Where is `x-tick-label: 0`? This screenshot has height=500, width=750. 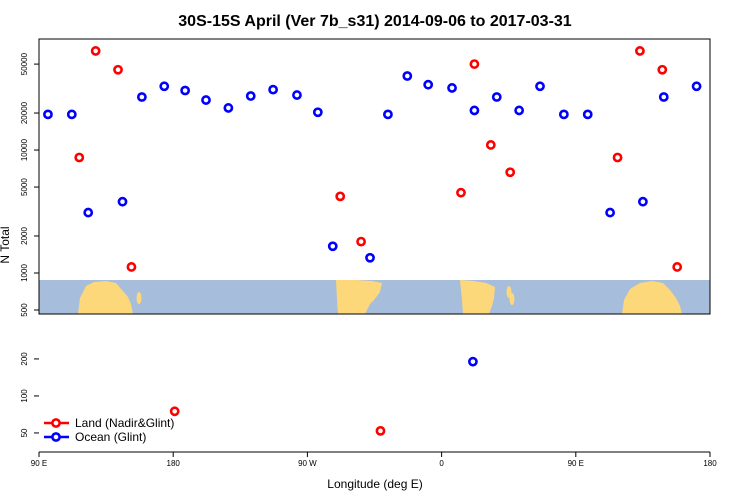 x-tick-label: 0 is located at coordinates (441, 463).